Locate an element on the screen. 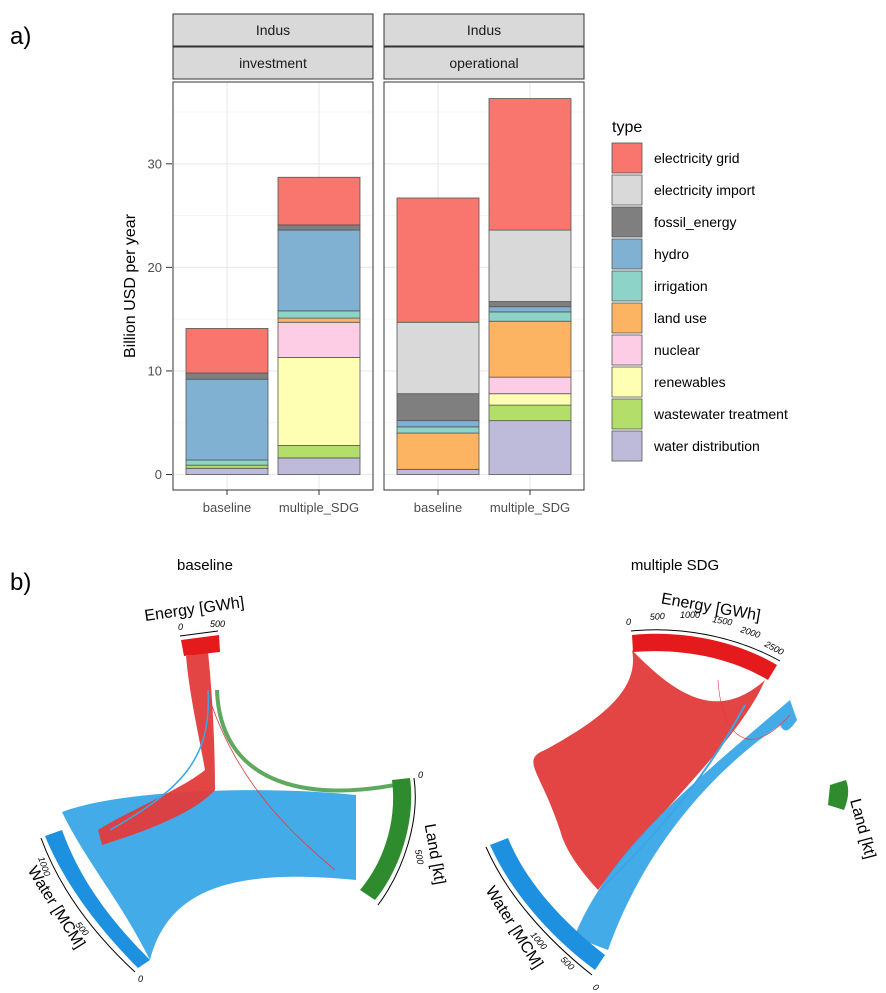  legend-entry: hydro is located at coordinates (671, 254).